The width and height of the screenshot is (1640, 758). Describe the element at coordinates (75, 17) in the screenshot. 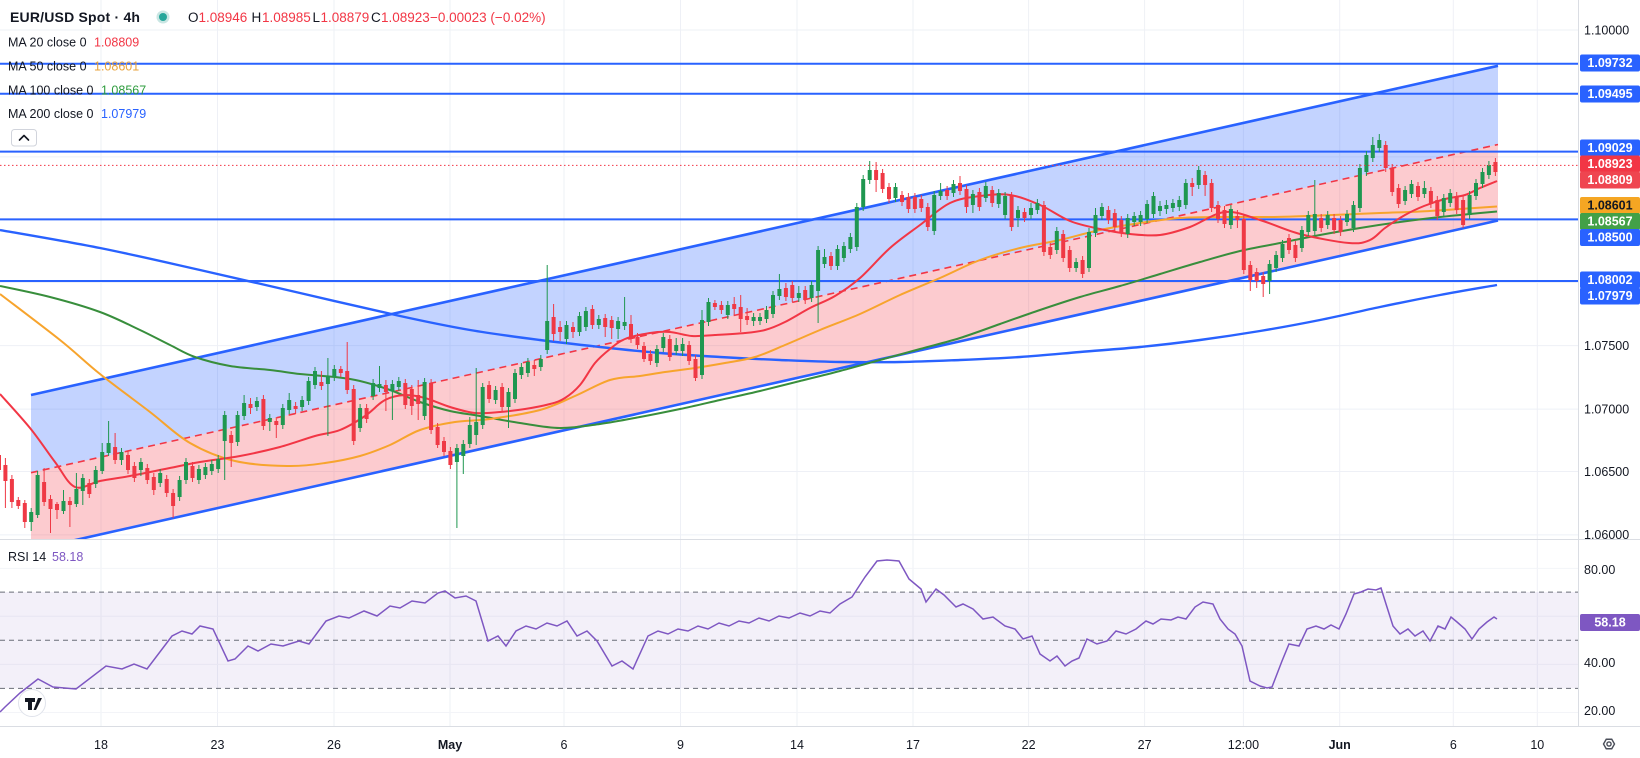

I see `svg-text: EUR/USD Spot · 4h` at that location.